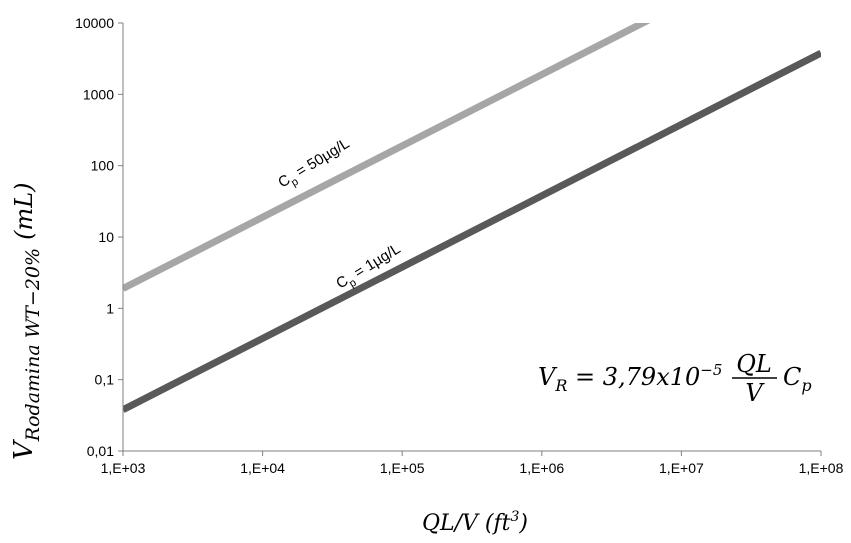 The image size is (851, 543). I want to click on x-tick-label: 1,E+04, so click(262, 468).